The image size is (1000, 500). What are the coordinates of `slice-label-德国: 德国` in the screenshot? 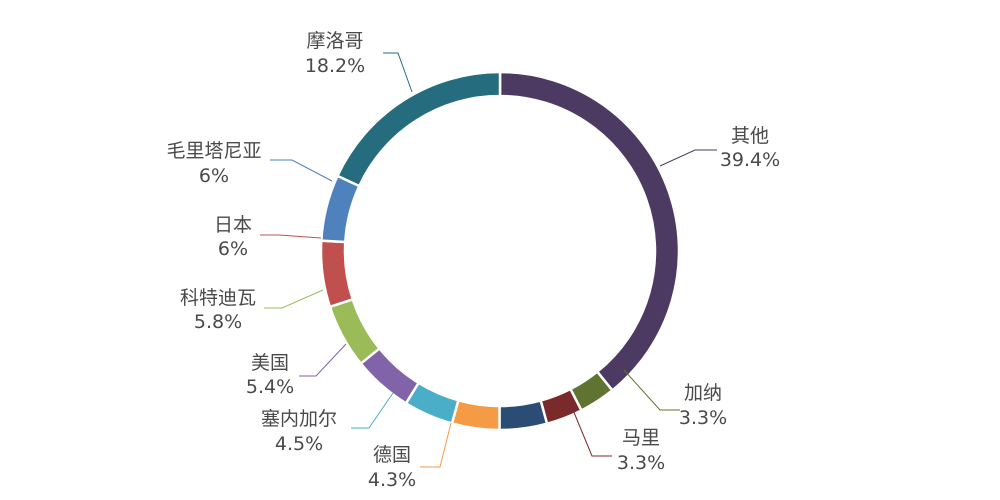 It's located at (392, 455).